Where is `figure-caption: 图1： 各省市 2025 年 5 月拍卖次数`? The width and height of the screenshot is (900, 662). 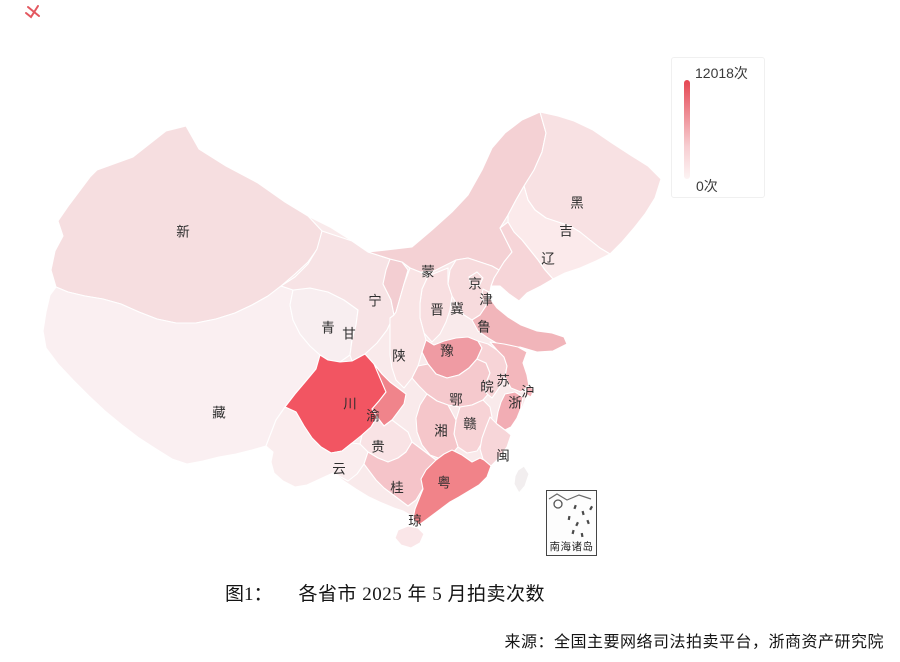
figure-caption: 图1： 各省市 2025 年 5 月拍卖次数 is located at coordinates (385, 592).